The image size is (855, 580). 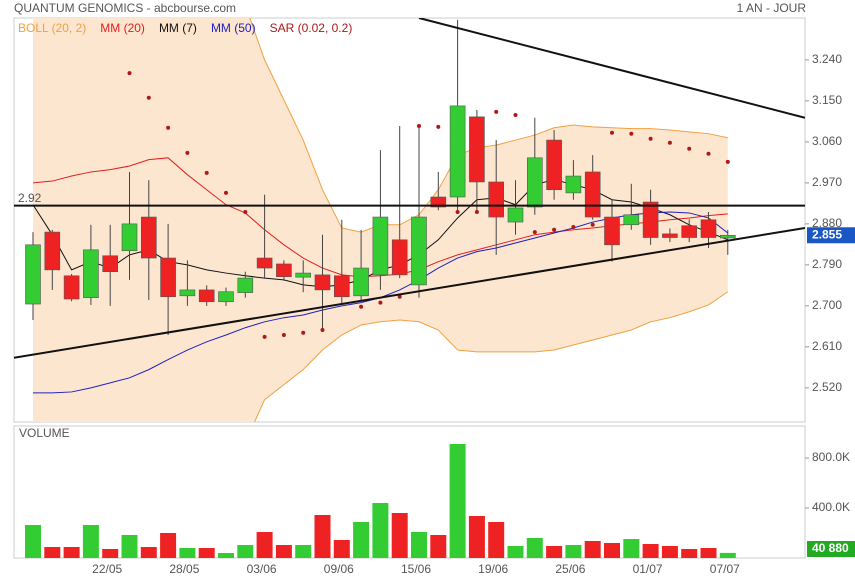 What do you see at coordinates (493, 569) in the screenshot?
I see `x-tick-label: 19/06` at bounding box center [493, 569].